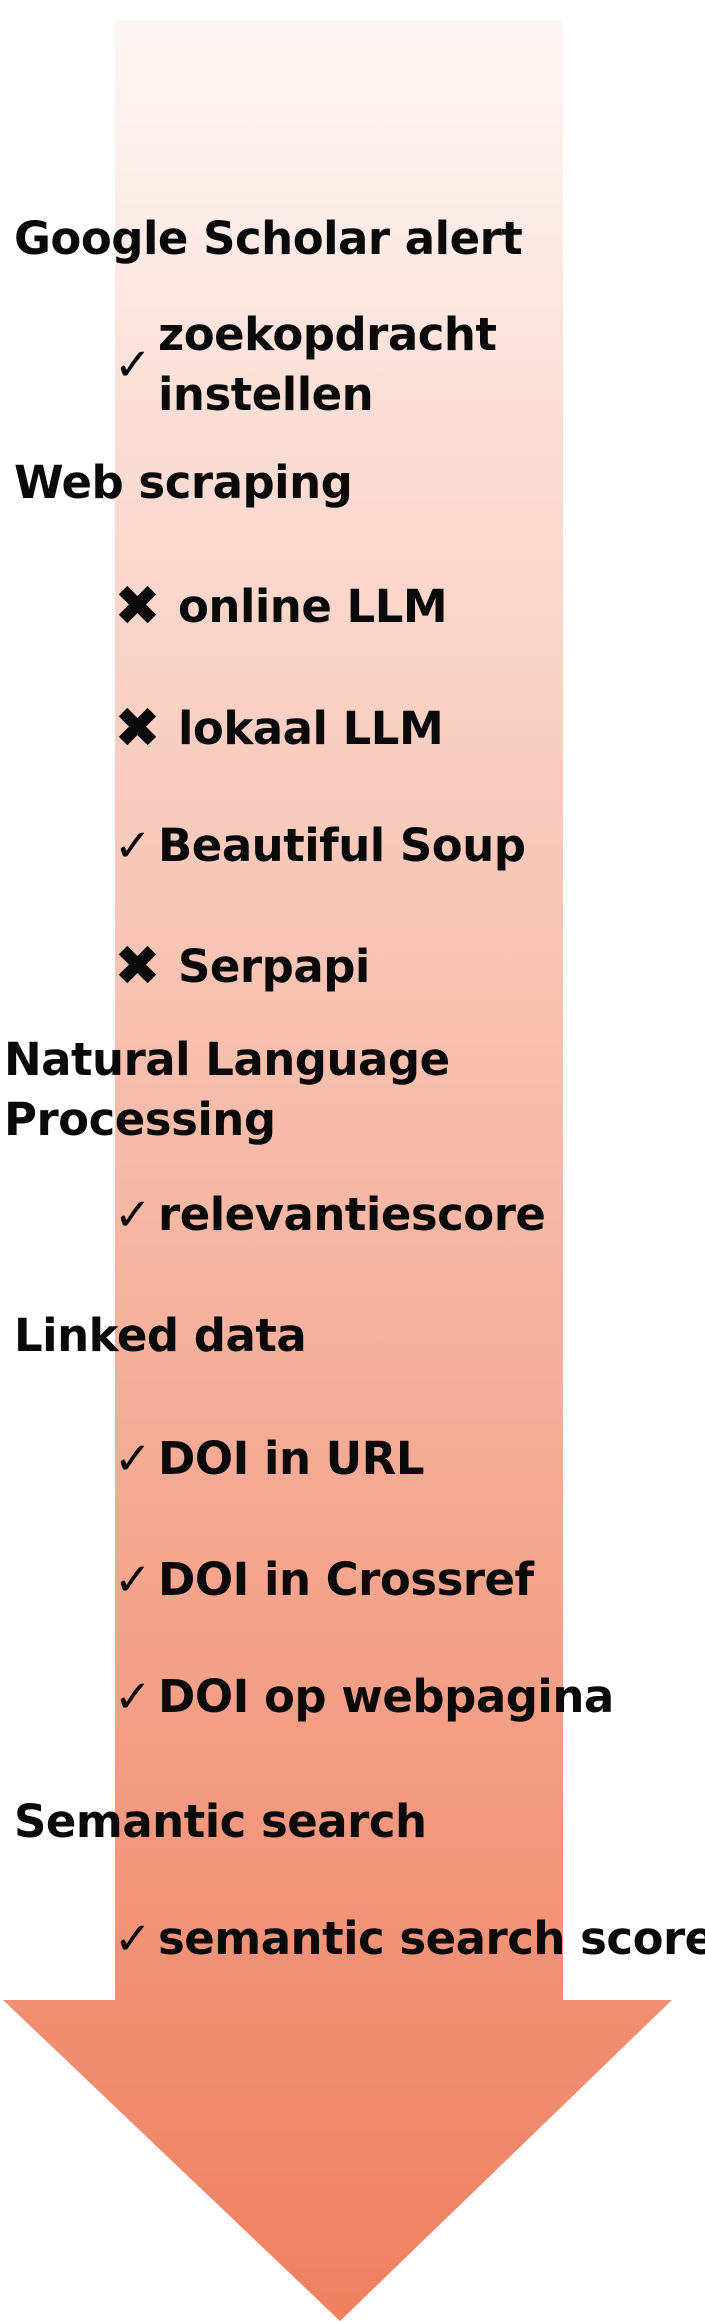 This screenshot has height=2321, width=705. What do you see at coordinates (268, 238) in the screenshot?
I see `section-heading-google-scholar-alert: Google Scholar alert` at bounding box center [268, 238].